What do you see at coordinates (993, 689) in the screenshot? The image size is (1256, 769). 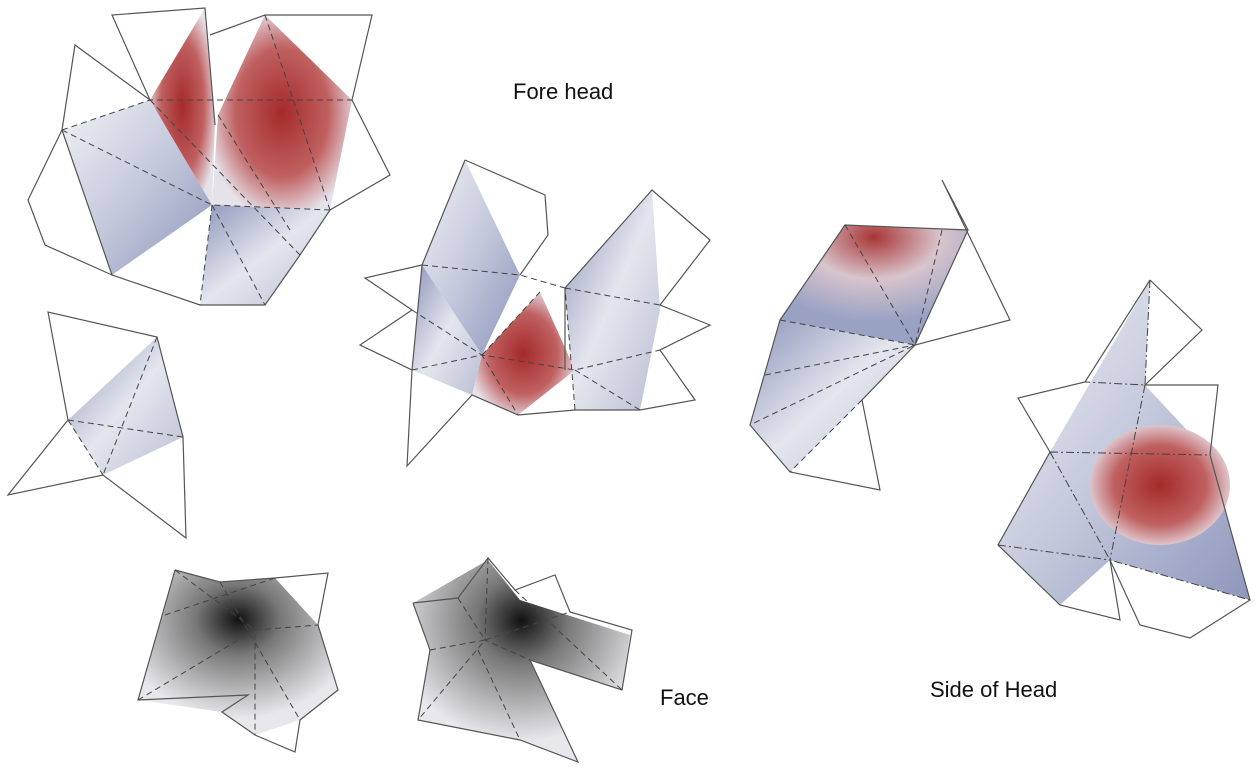 I see `region-label: Side of Head` at bounding box center [993, 689].